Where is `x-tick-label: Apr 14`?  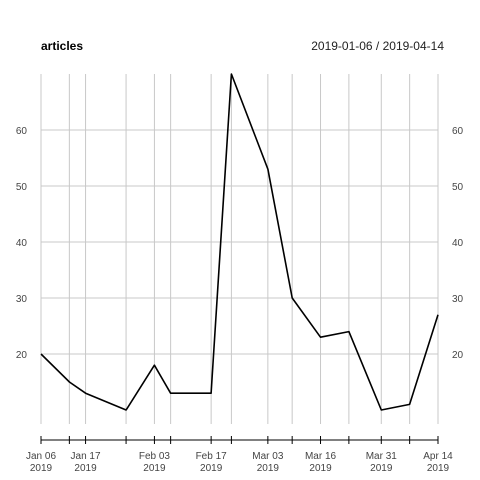
x-tick-label: Apr 14 is located at coordinates (438, 456).